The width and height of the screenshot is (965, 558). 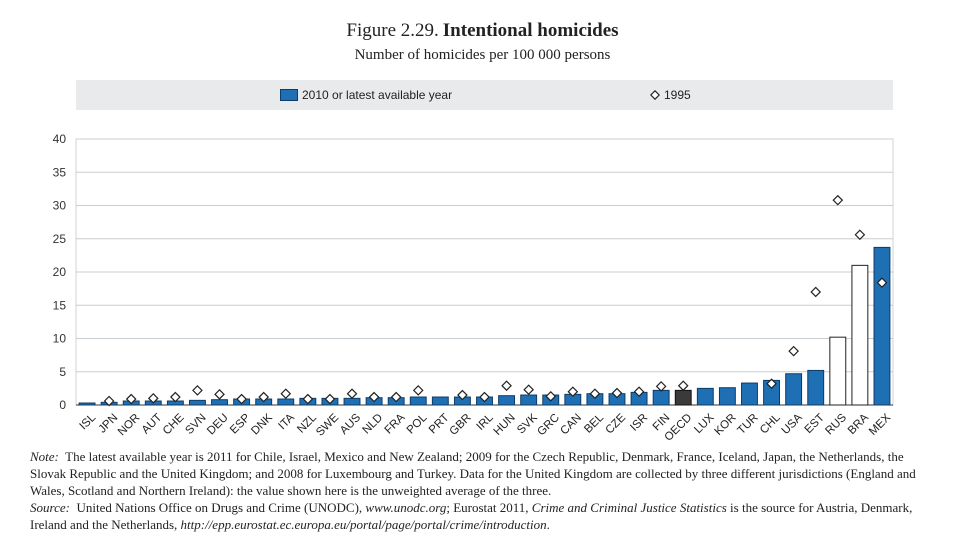 What do you see at coordinates (60, 206) in the screenshot?
I see `y-tick-label-30: 30` at bounding box center [60, 206].